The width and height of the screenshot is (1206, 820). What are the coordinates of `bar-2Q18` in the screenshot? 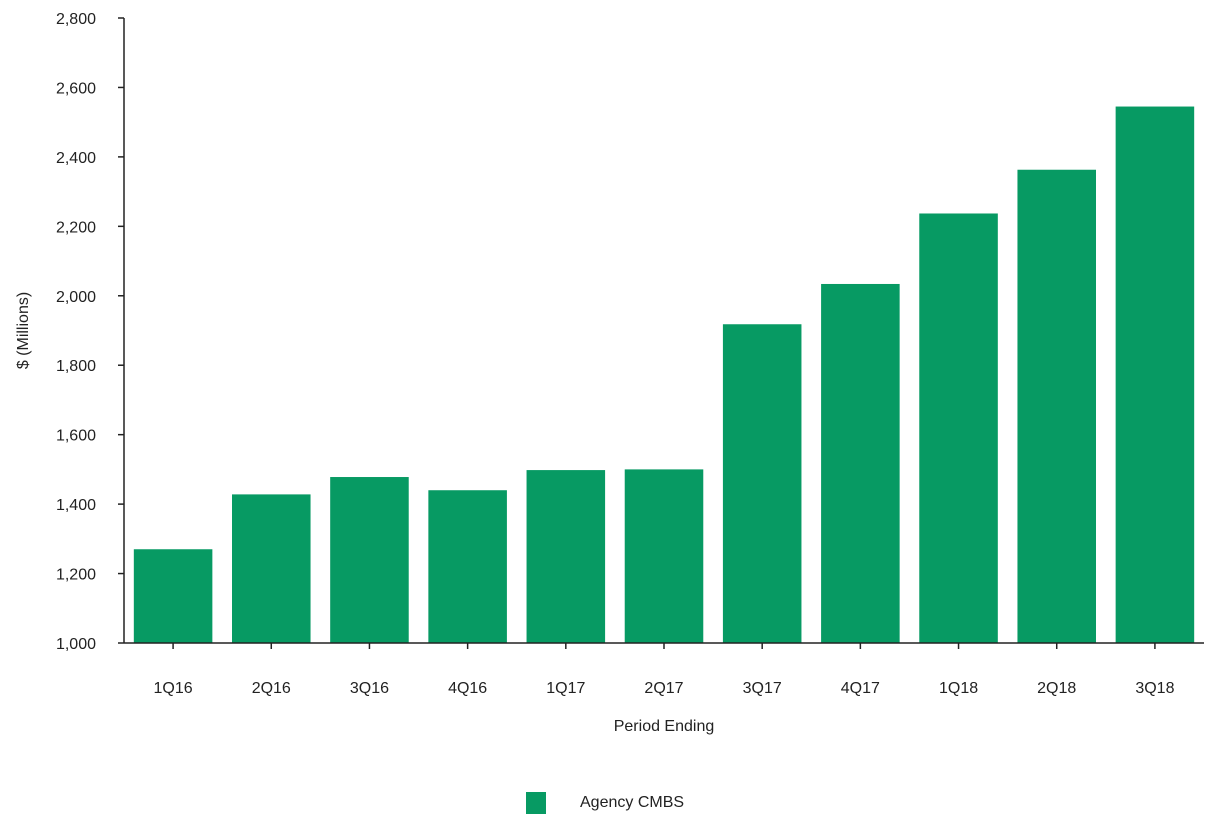 It's located at (1056, 406).